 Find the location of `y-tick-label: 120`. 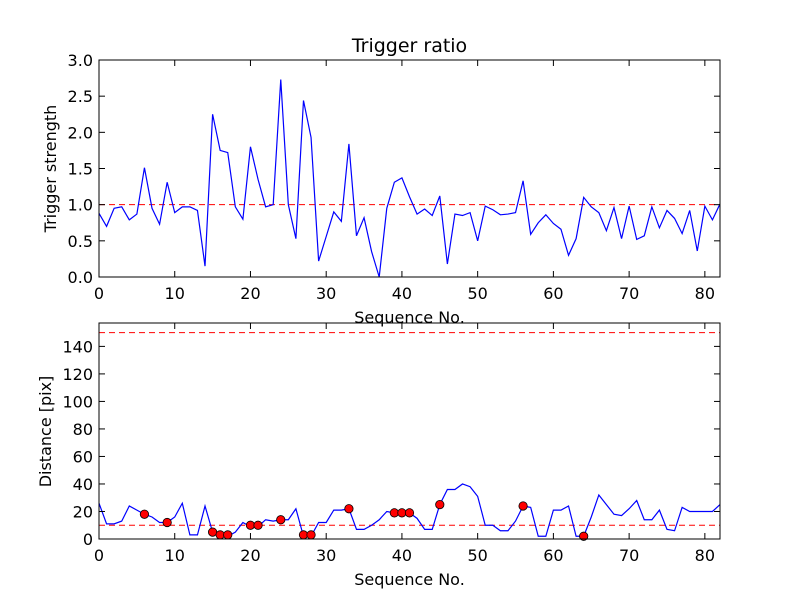

y-tick-label: 120 is located at coordinates (77, 374).